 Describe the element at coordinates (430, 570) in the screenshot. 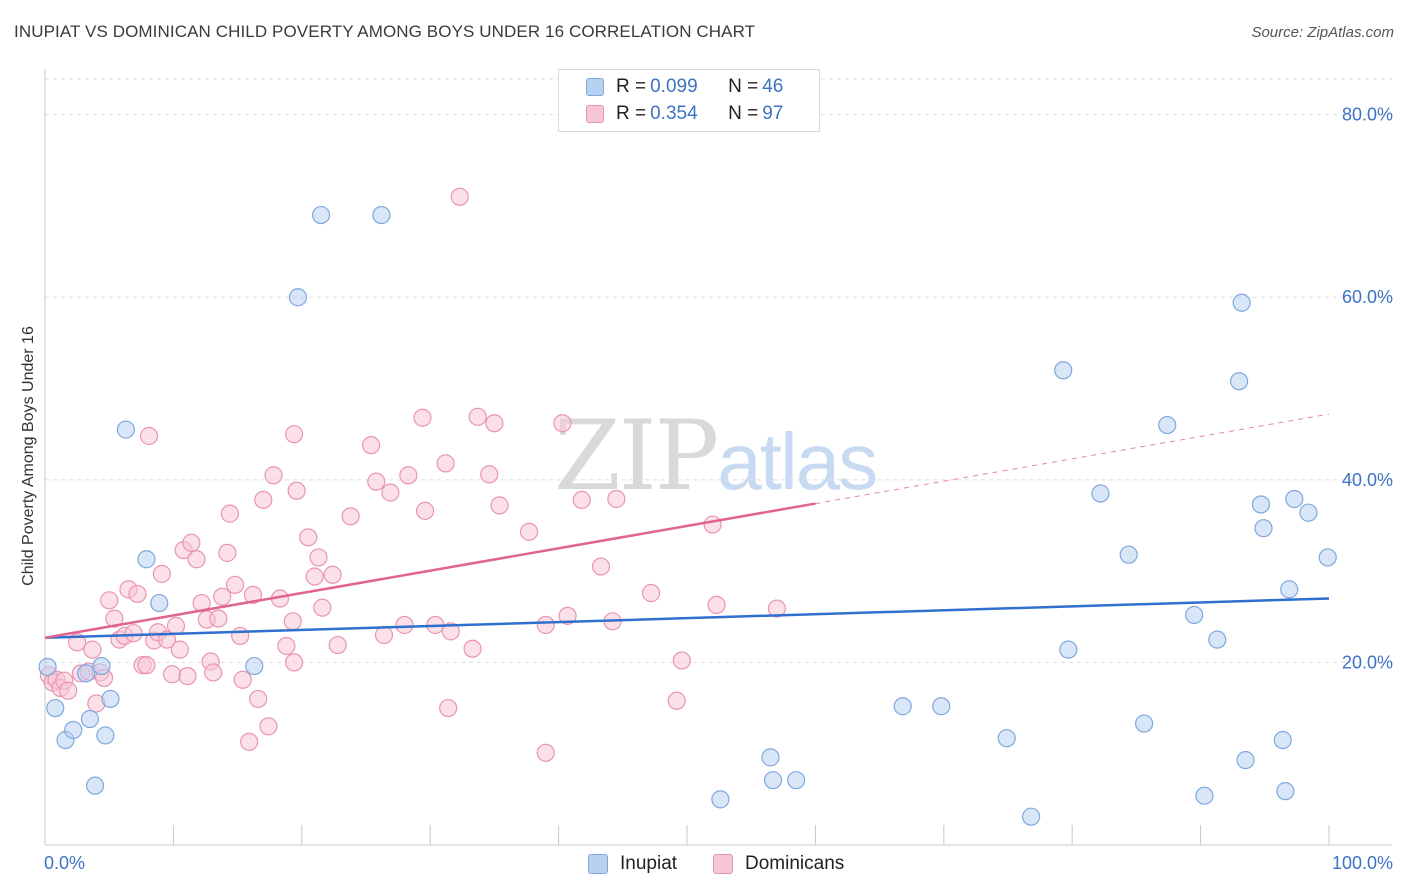

I see `dominican-trend-line` at that location.